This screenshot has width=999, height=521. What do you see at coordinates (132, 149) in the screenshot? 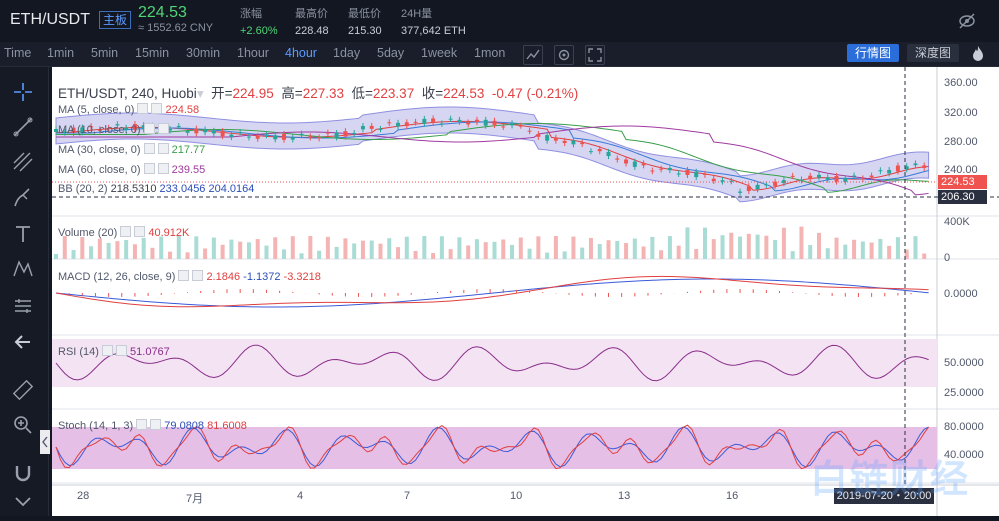
I see `ma30-legend: MA (30, close, 0) 217.77` at bounding box center [132, 149].